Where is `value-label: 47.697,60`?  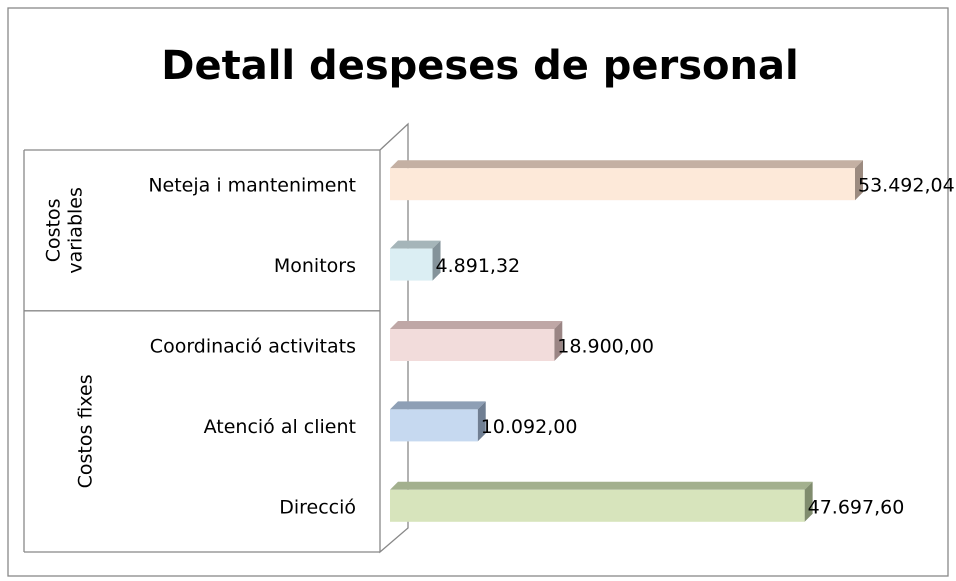 value-label: 47.697,60 is located at coordinates (856, 507).